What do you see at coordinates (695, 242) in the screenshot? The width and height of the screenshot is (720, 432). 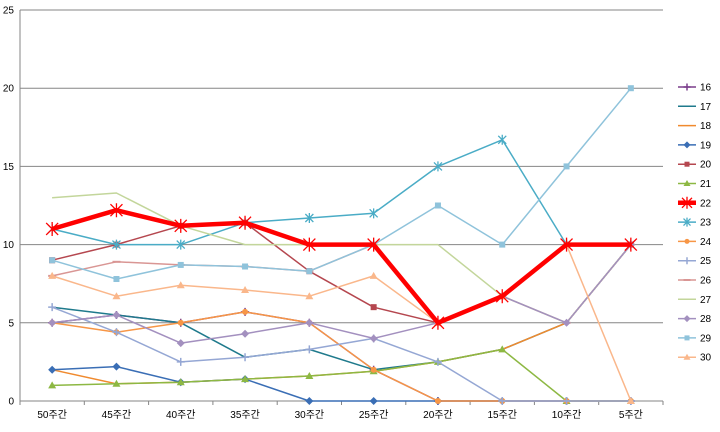 I see `legend-item-24: 24` at bounding box center [695, 242].